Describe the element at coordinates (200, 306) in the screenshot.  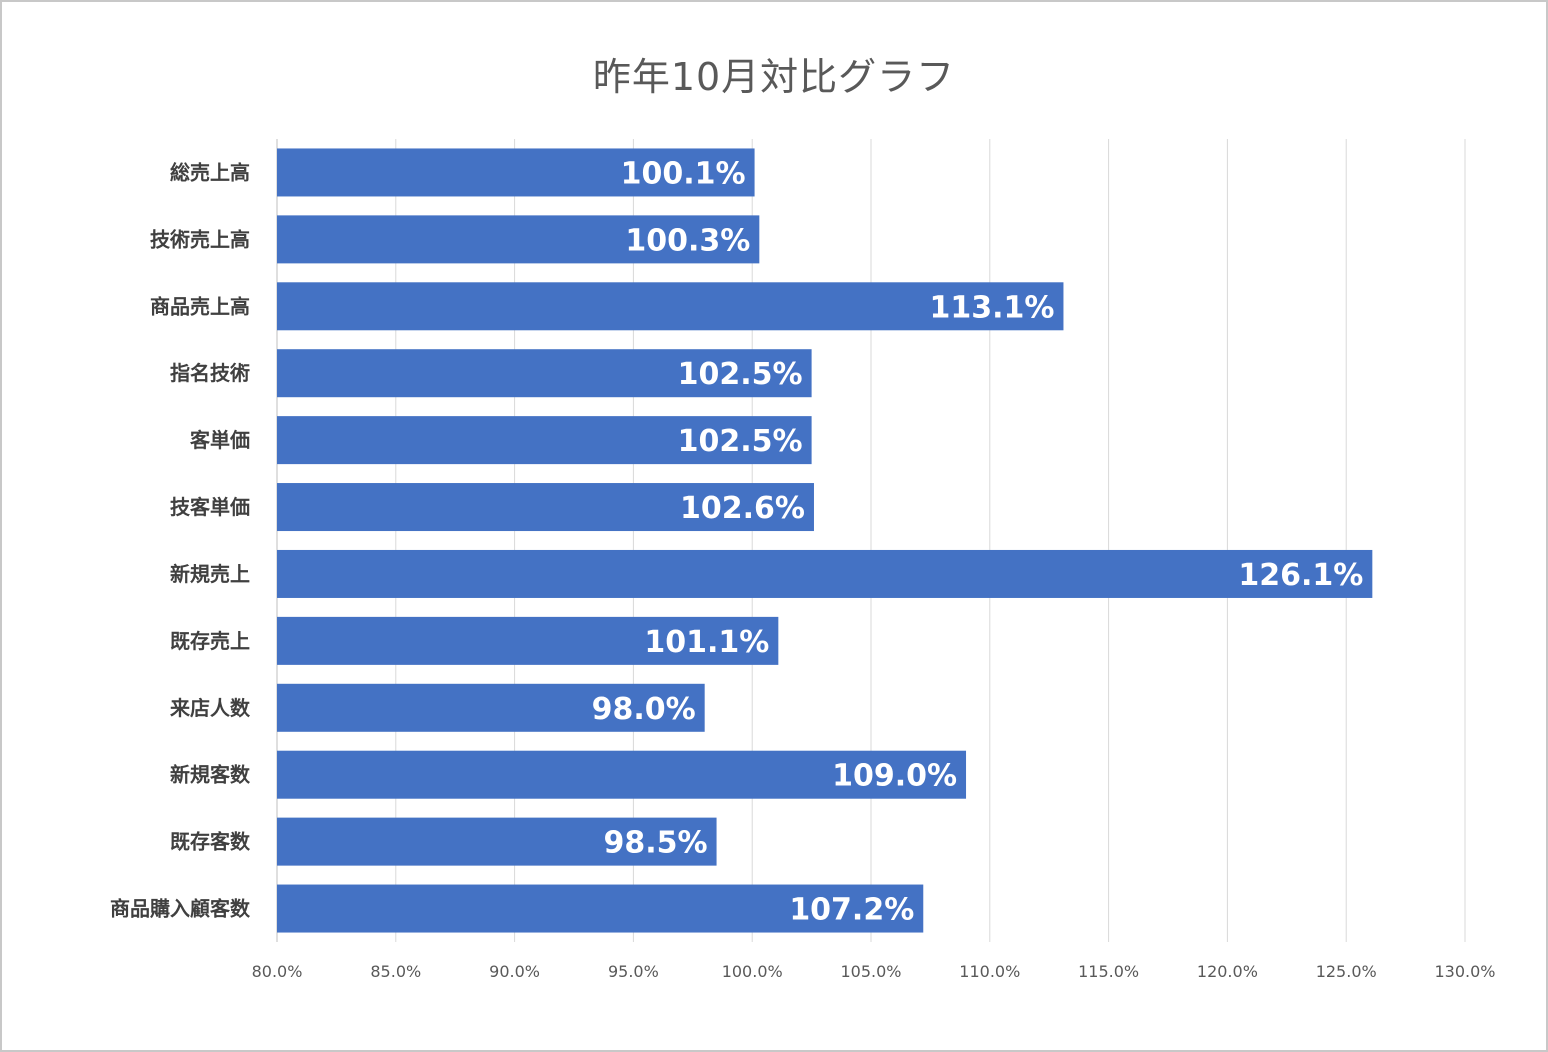
I see `category-label: 商品売上高` at that location.